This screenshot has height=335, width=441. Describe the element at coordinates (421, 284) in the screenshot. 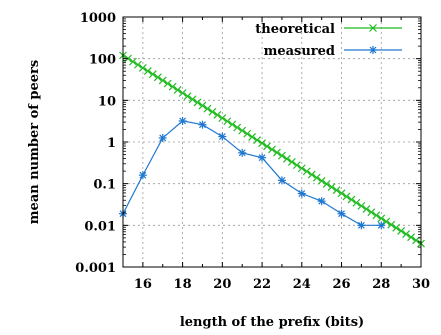

I see `x-tick-label: 30` at that location.